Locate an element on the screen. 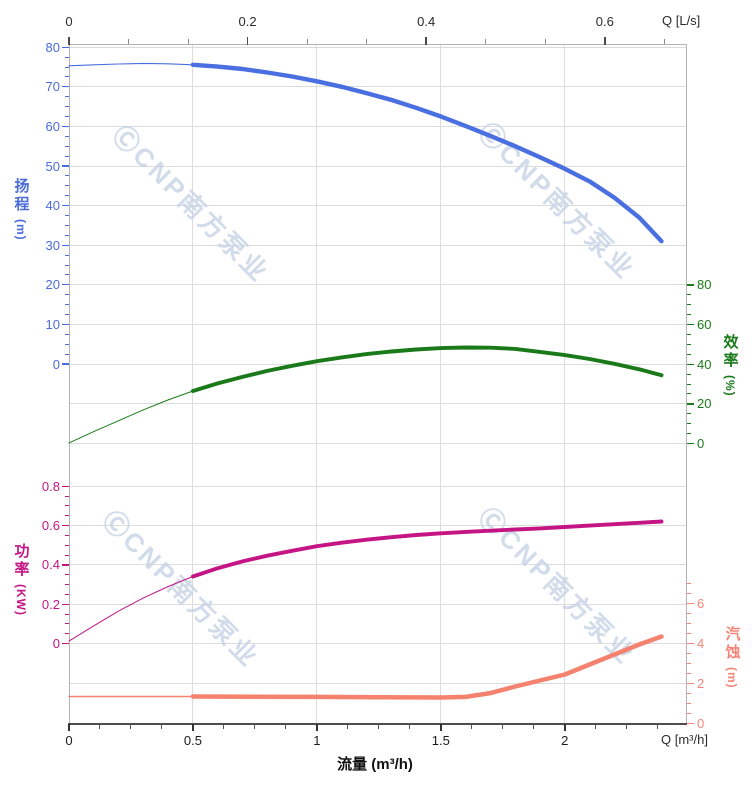  npsh-axis-title: 汽蚀 (m) is located at coordinates (732, 657).